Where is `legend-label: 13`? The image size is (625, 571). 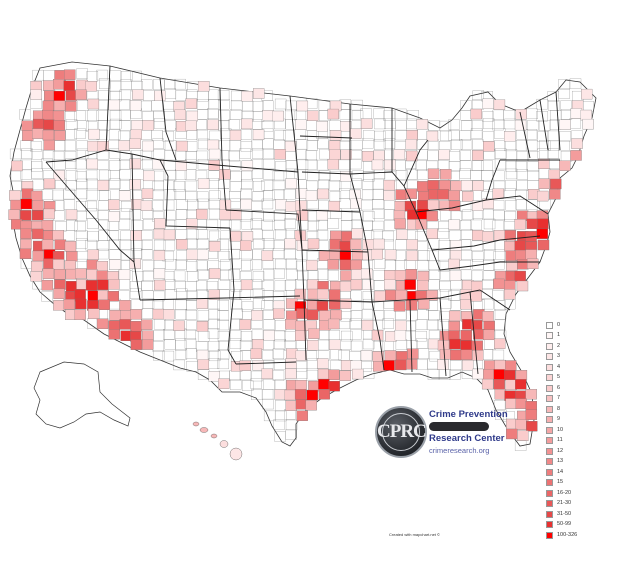 legend-label: 13 is located at coordinates (560, 461).